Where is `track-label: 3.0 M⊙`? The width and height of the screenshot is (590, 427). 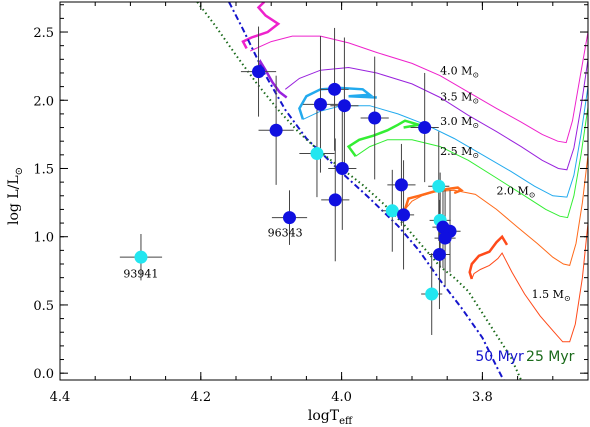 track-label: 3.0 M⊙ is located at coordinates (459, 122).